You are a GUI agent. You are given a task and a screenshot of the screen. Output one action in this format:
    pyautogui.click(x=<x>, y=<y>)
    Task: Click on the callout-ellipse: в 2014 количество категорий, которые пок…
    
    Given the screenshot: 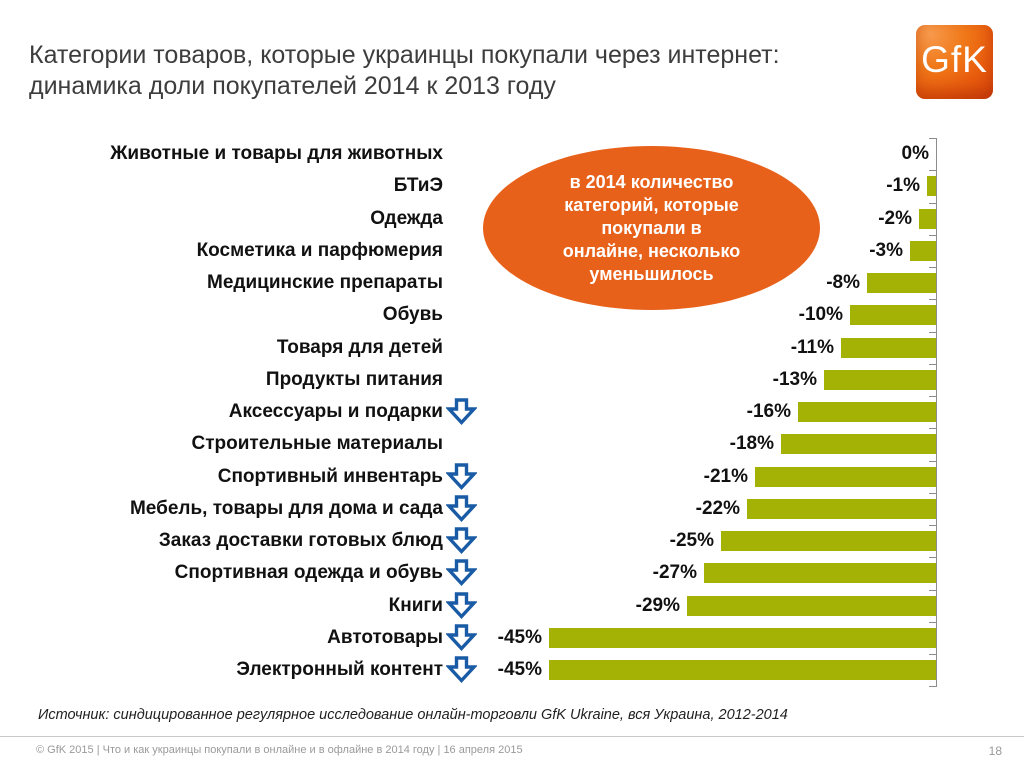 What is the action you would take?
    pyautogui.click(x=651, y=228)
    